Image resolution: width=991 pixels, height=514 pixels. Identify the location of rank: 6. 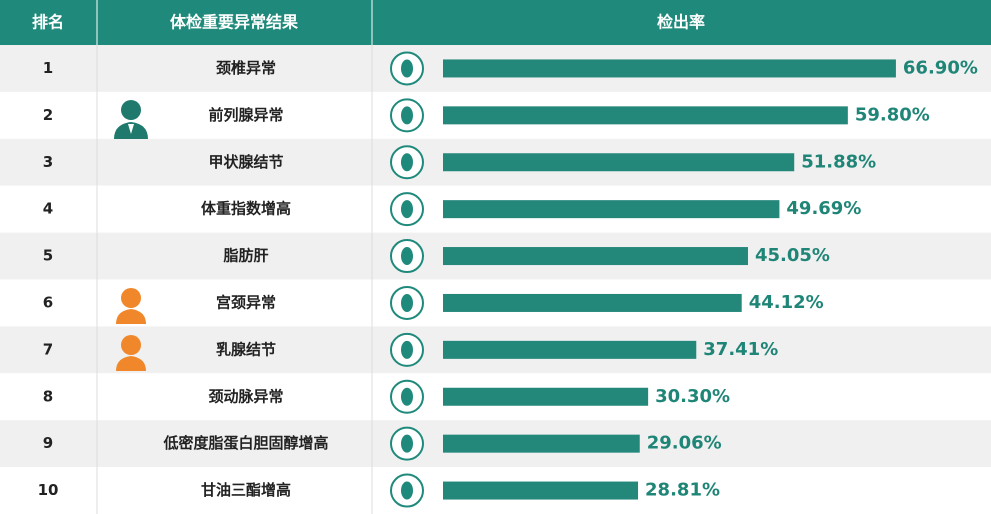
(48, 302).